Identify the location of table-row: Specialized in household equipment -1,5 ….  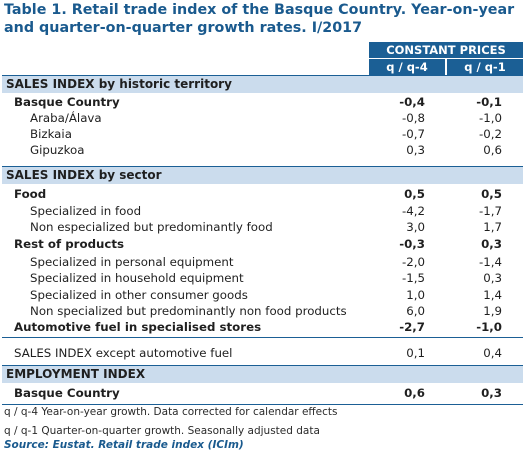
(262, 278).